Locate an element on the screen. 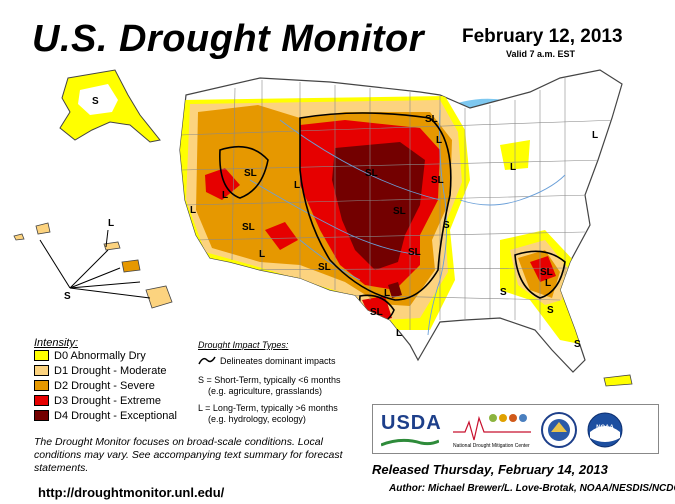 The height and width of the screenshot is (504, 675). legend-item-d3: D3 Drought - Extreme is located at coordinates (97, 400).